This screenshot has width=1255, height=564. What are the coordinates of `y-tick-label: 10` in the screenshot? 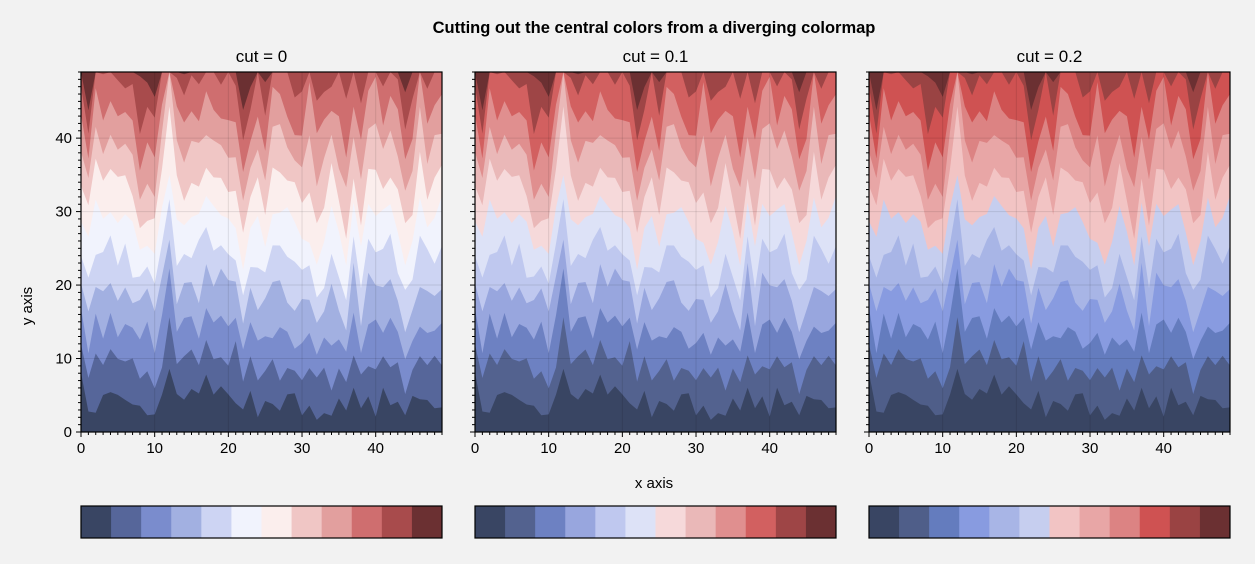 It's located at (63, 359).